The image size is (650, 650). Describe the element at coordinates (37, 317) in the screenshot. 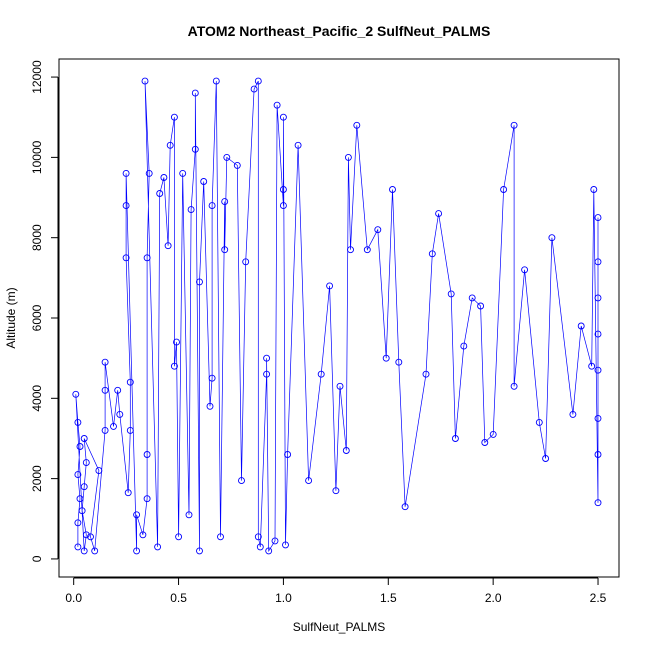

I see `y-tick-label: 6000` at that location.